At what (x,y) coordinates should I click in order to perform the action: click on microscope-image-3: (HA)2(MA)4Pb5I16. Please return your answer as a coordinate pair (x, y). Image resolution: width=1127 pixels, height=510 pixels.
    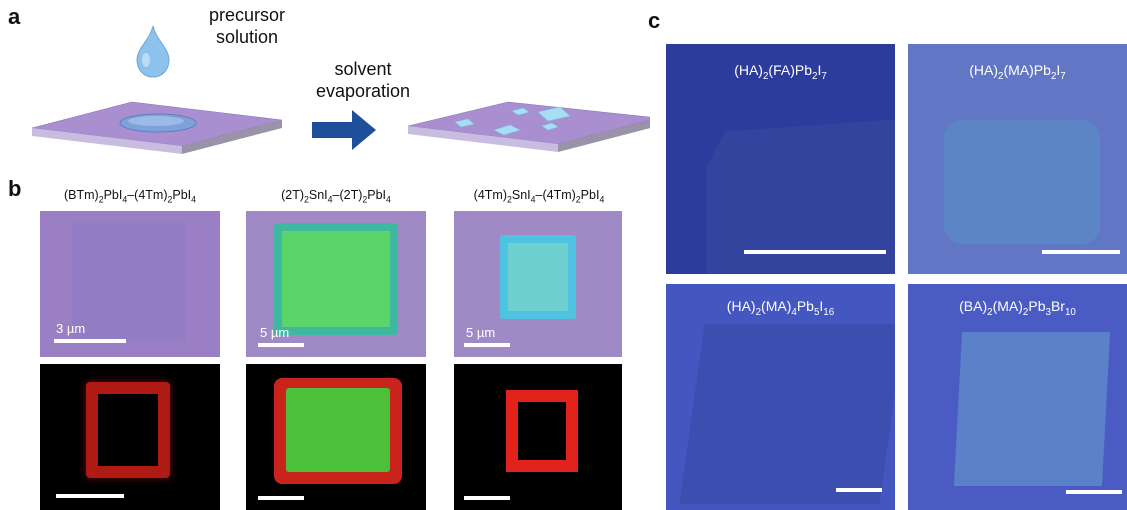
    Looking at the image, I should click on (780, 397).